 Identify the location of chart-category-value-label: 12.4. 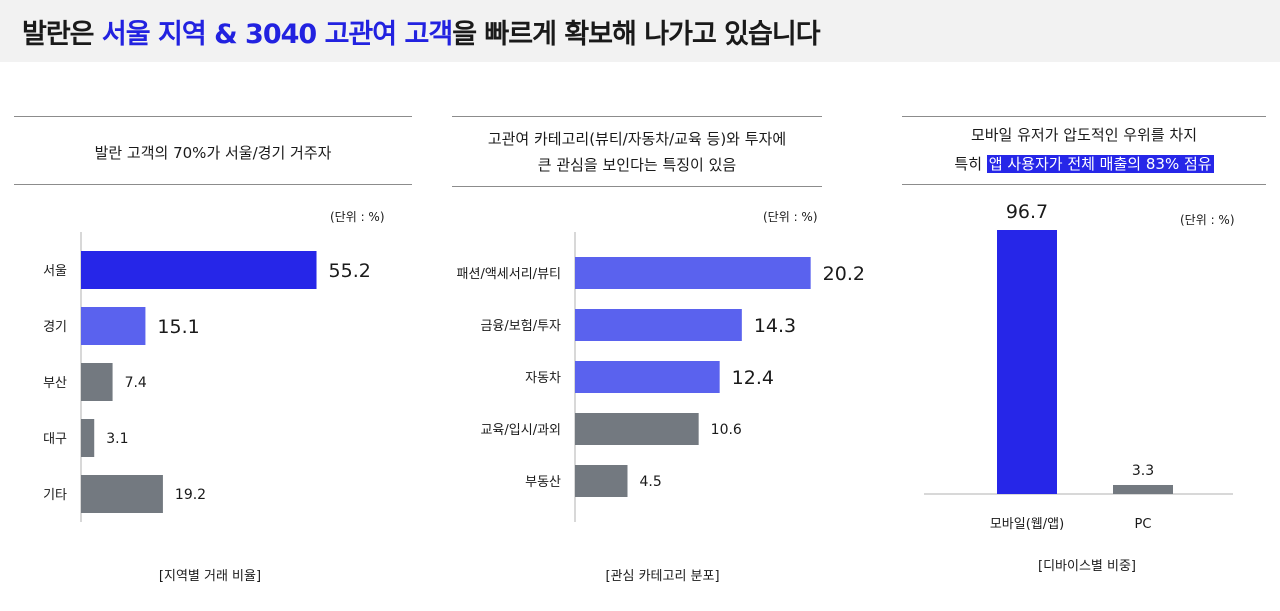
(753, 378).